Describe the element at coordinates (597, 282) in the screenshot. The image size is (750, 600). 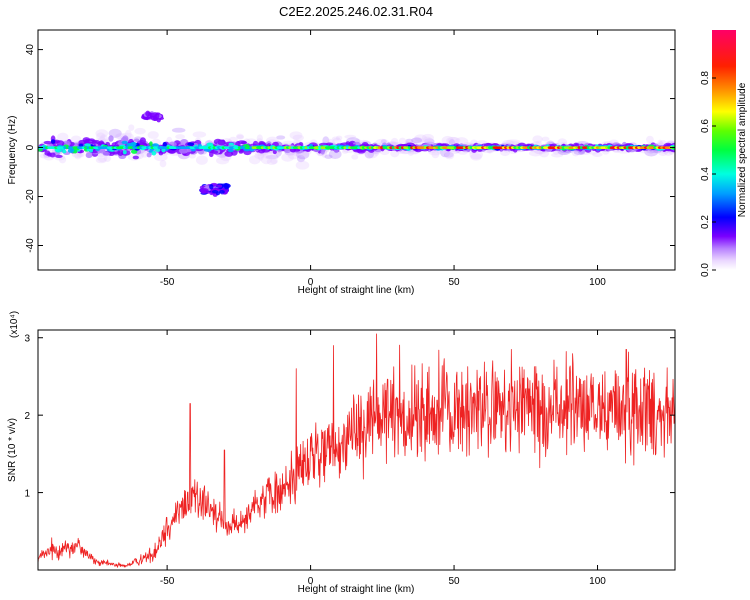
I see `spectrogram-xtick-label: 100` at that location.